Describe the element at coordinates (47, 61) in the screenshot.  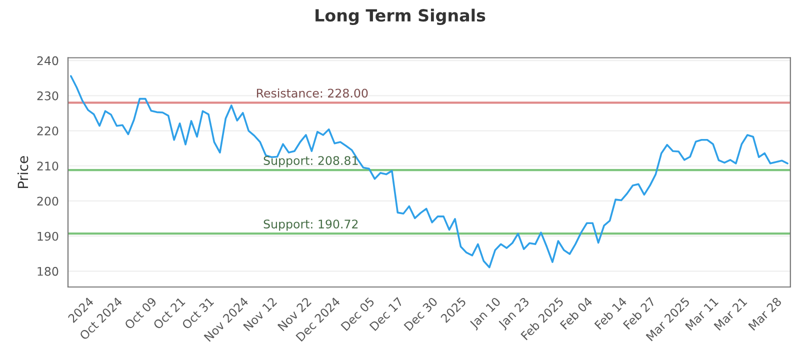
I see `y-tick-label: 240` at that location.